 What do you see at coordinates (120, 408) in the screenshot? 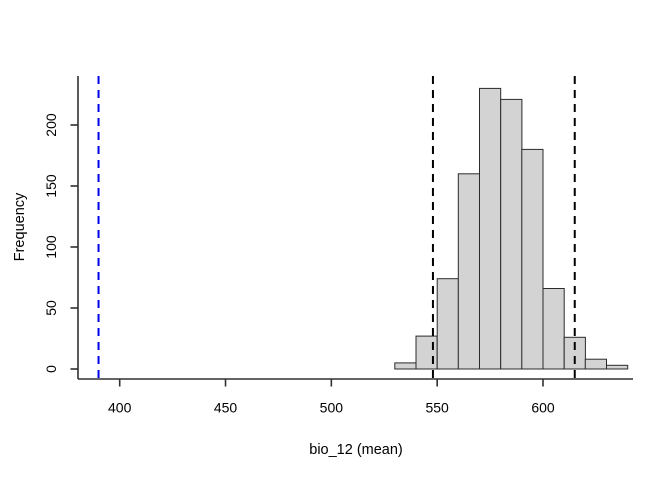
I see `x-tick-label: 400` at bounding box center [120, 408].